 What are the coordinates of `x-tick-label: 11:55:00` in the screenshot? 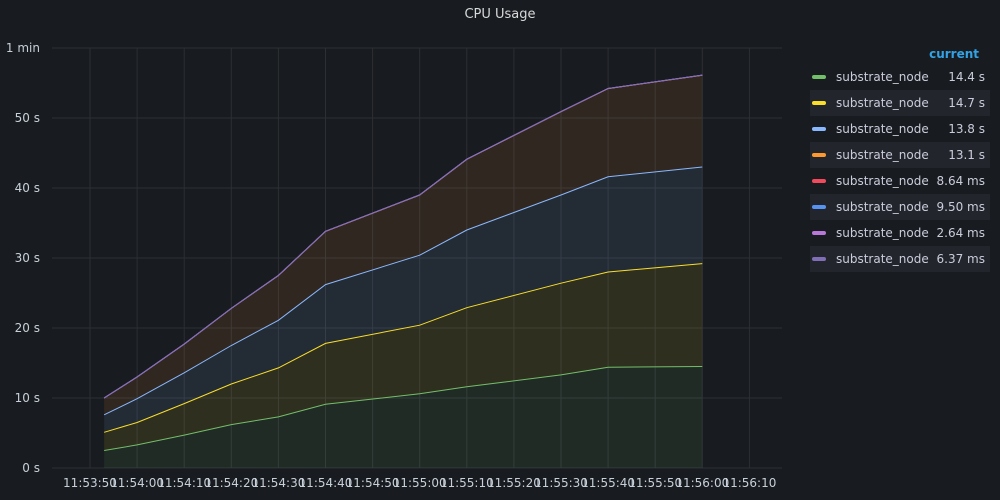 It's located at (420, 483).